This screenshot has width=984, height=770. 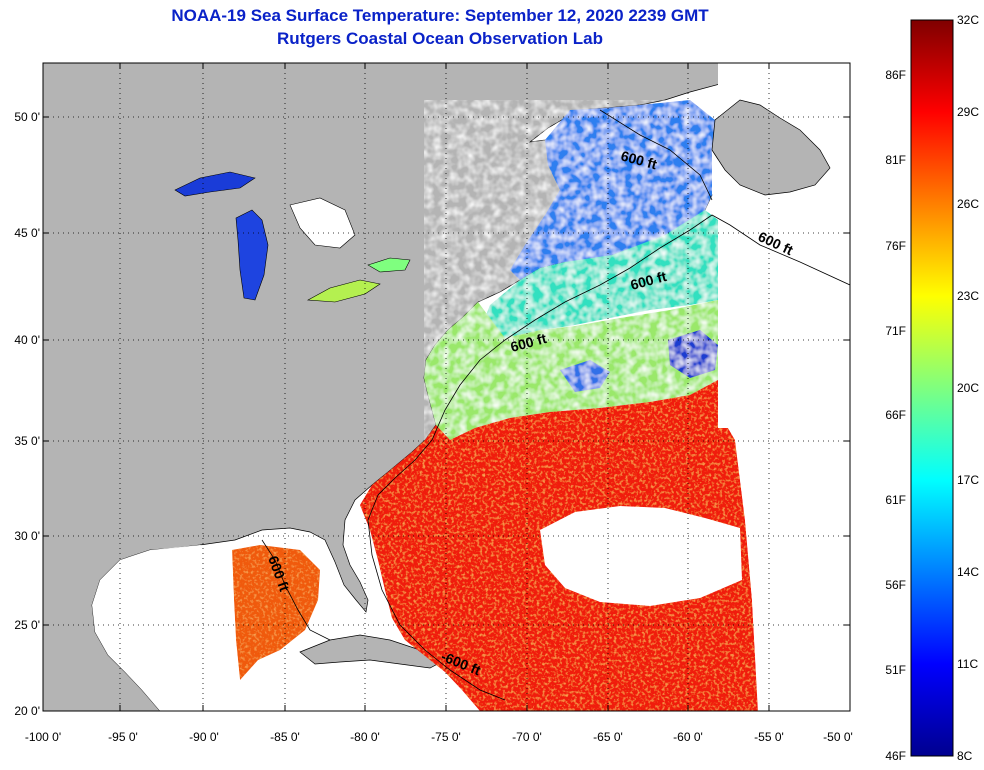 I want to click on colorbar-label-71f: 71F, so click(x=895, y=331).